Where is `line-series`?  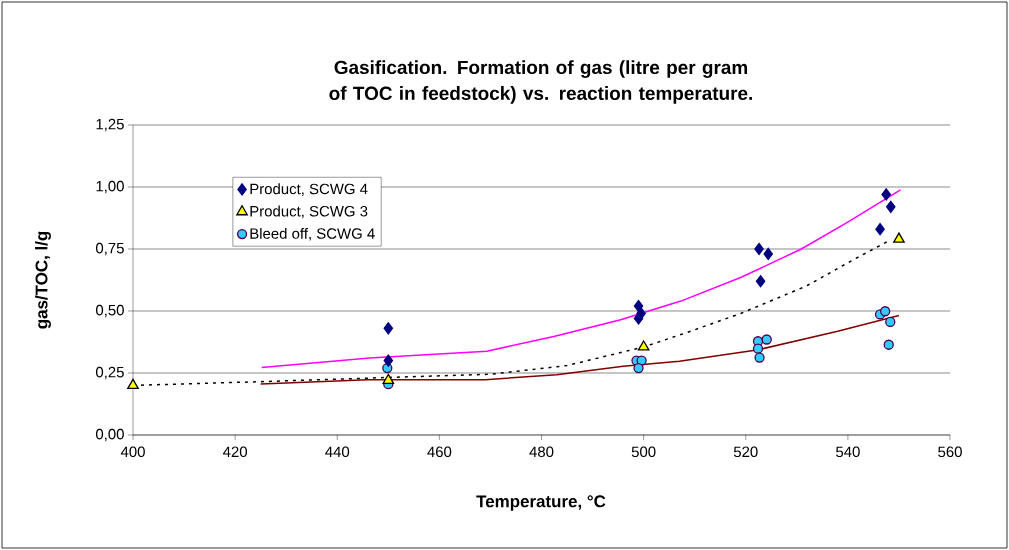
line-series is located at coordinates (579, 349).